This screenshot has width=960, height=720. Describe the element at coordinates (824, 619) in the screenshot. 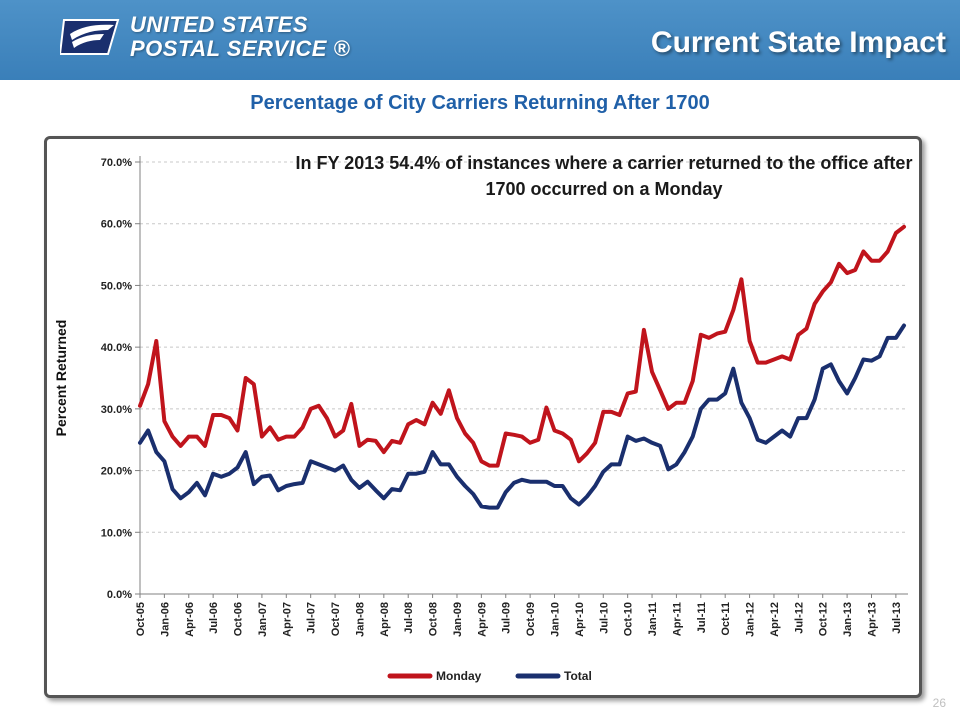

I see `x-tick-label: Oct-12` at that location.